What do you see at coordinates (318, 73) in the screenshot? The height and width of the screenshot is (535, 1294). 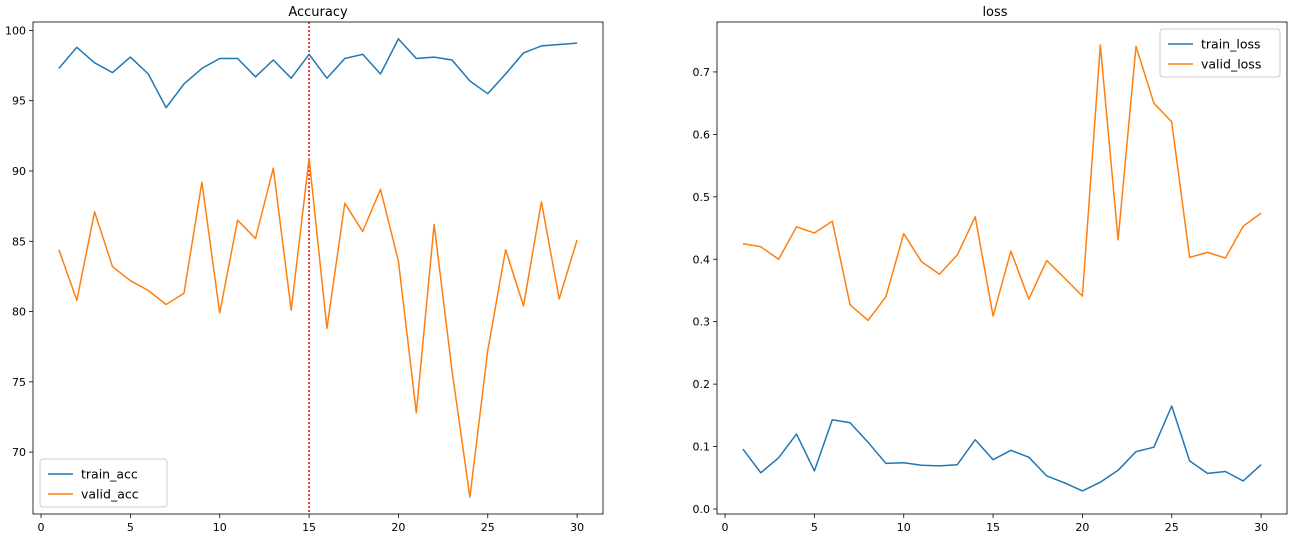 I see `accuracy-series-line-train-acc` at bounding box center [318, 73].